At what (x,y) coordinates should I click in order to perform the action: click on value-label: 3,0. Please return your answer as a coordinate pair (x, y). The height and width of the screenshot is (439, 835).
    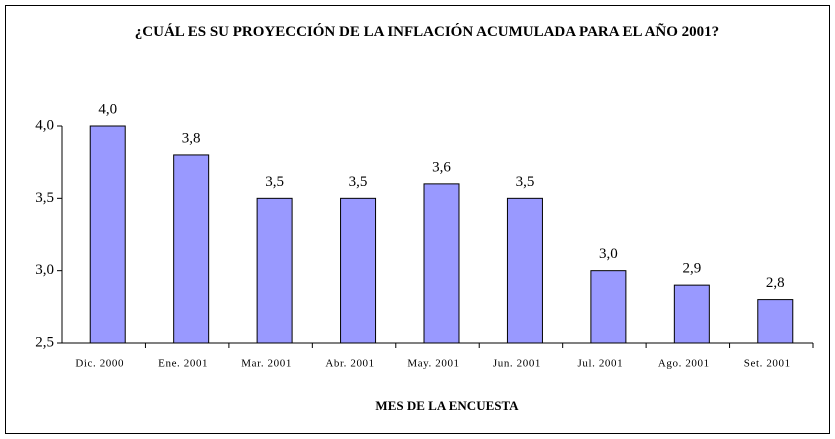
    Looking at the image, I should click on (608, 254).